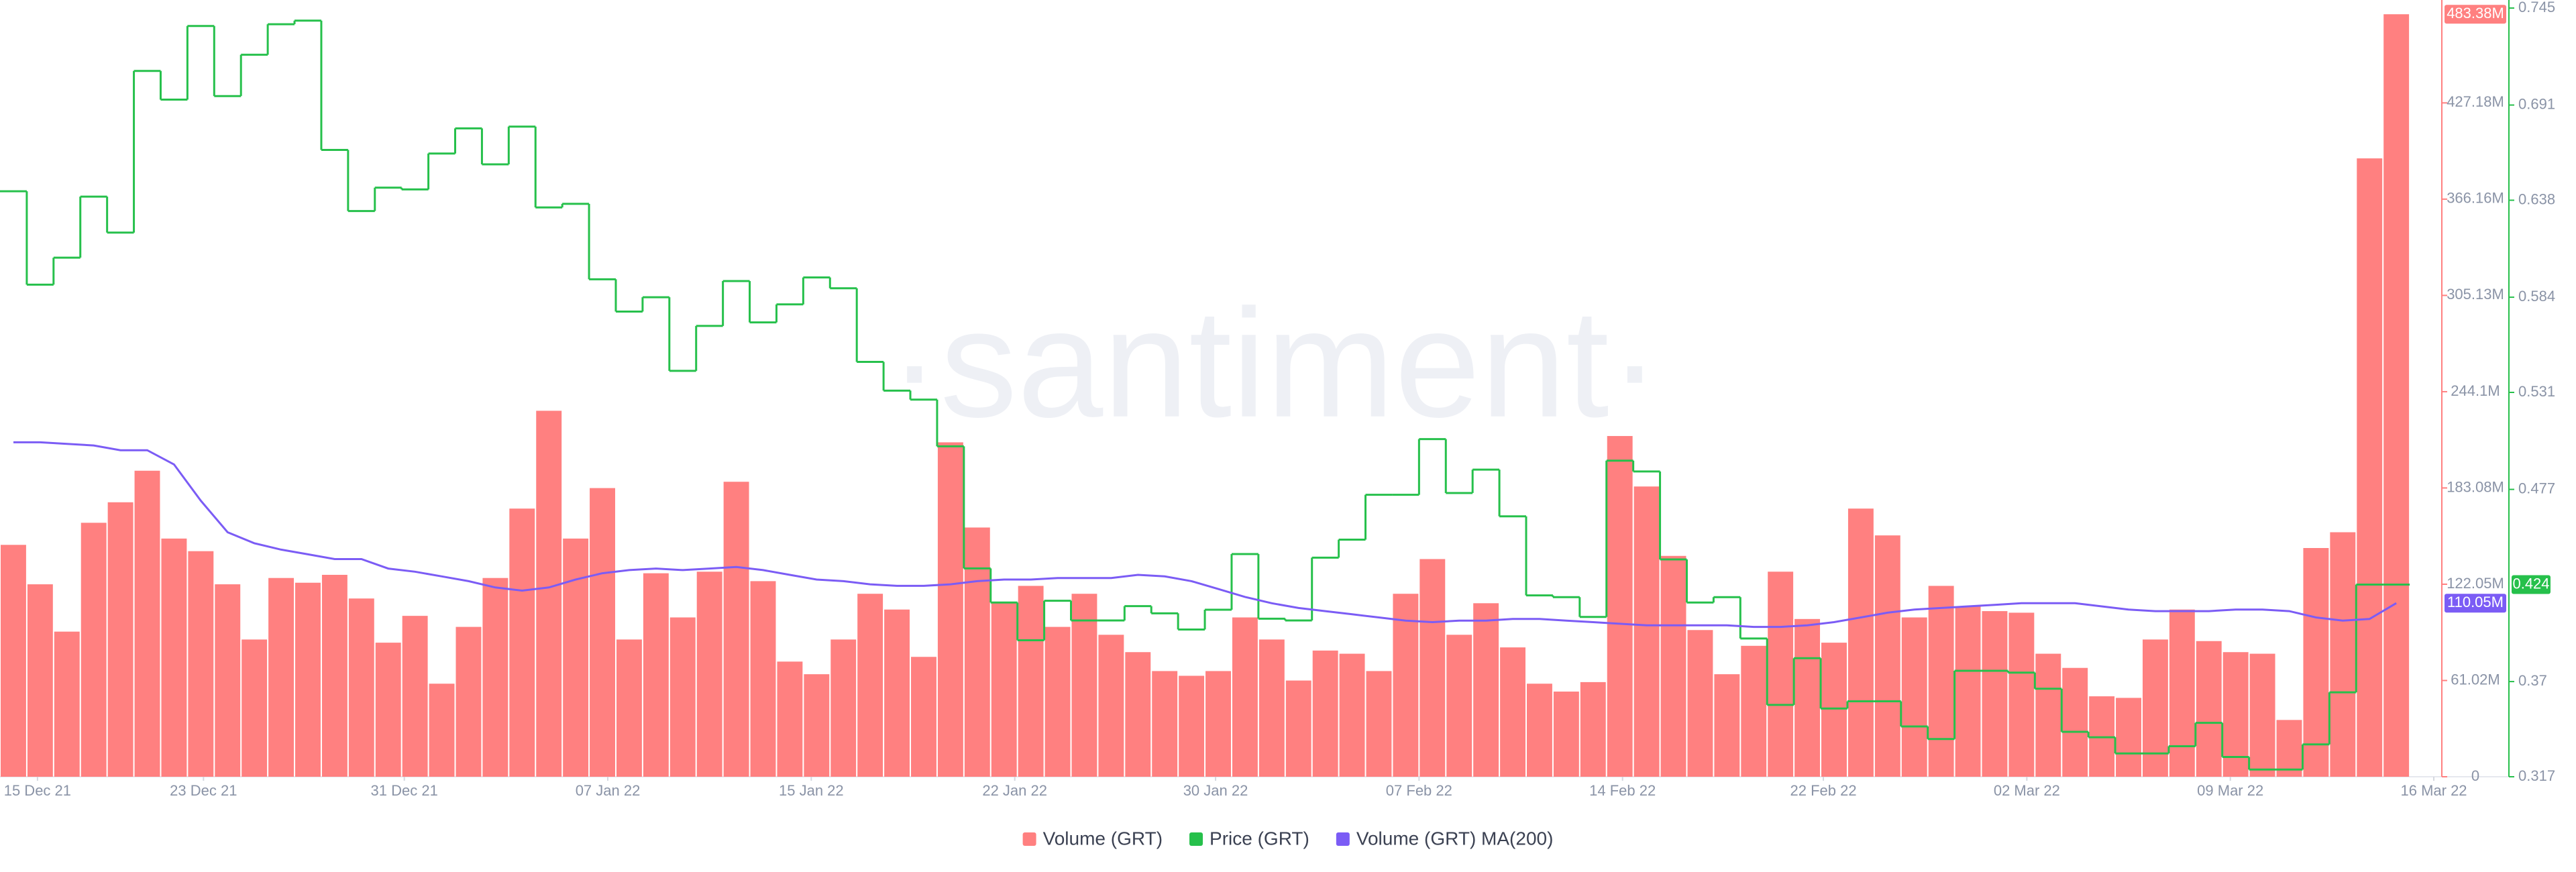 The image size is (2576, 872). Describe the element at coordinates (2536, 776) in the screenshot. I see `y2-tick-label: 0.317` at that location.